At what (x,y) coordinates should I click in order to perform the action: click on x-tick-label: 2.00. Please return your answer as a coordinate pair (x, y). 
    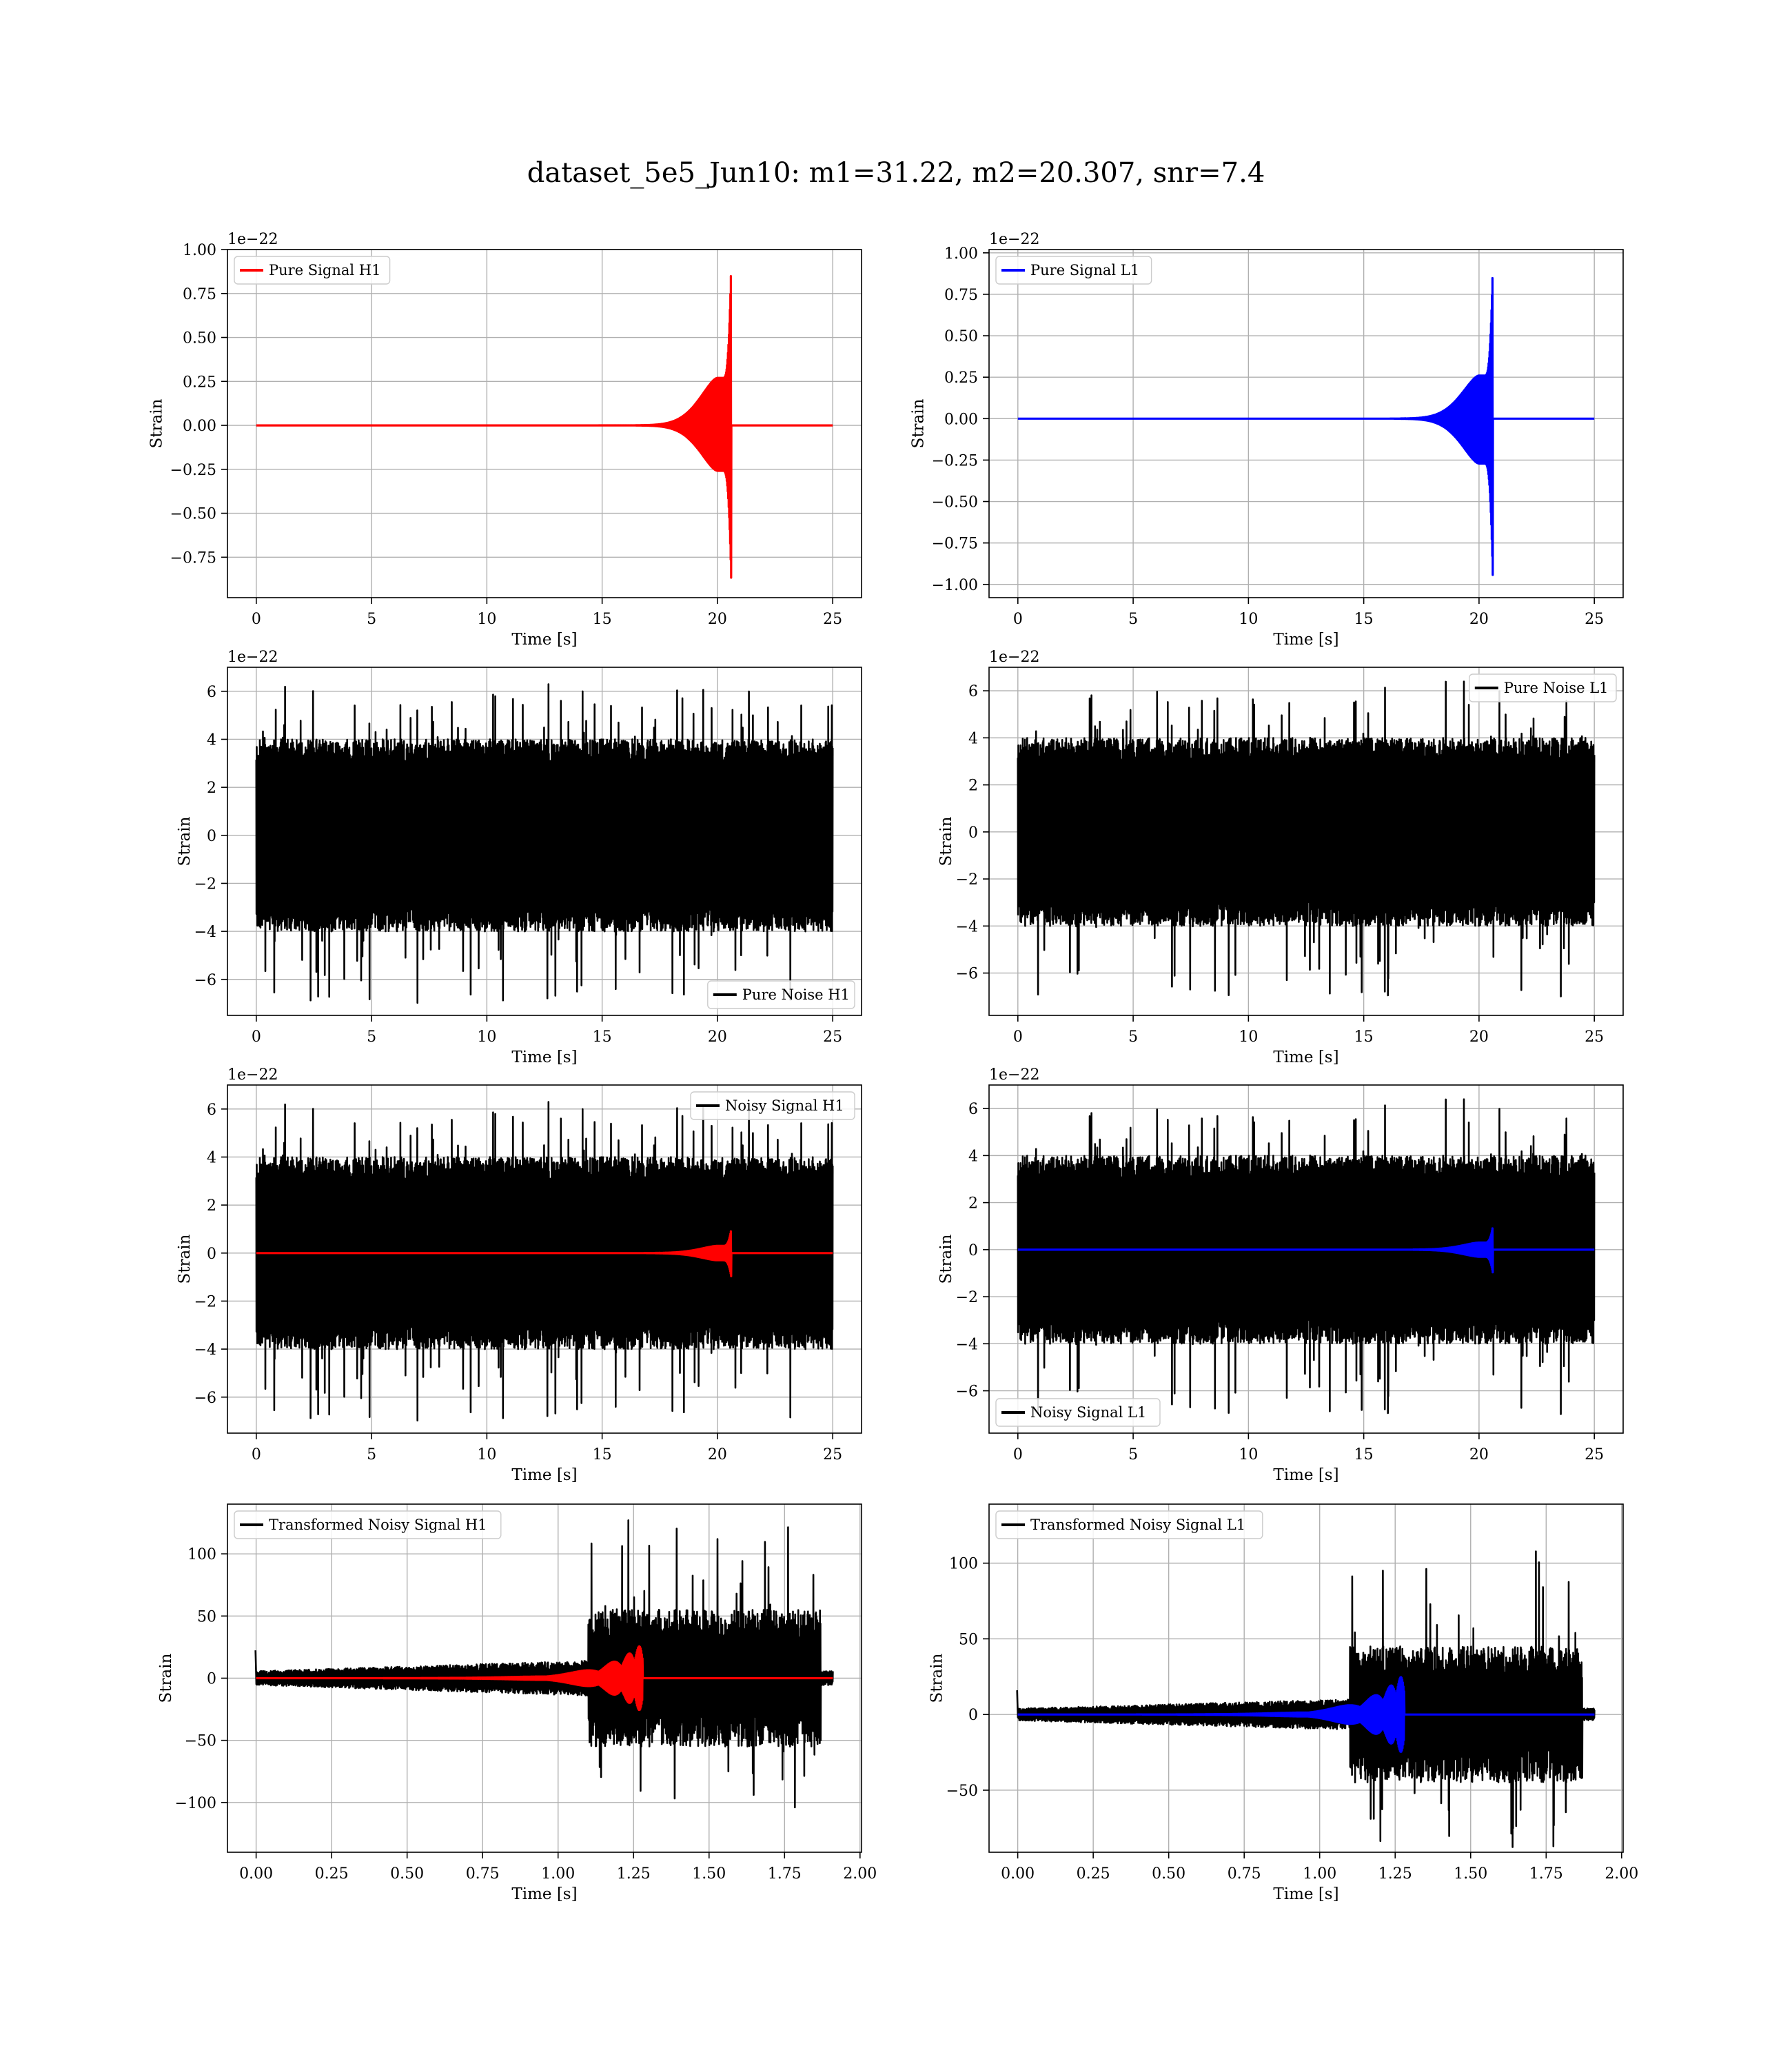
    Looking at the image, I should click on (1621, 1874).